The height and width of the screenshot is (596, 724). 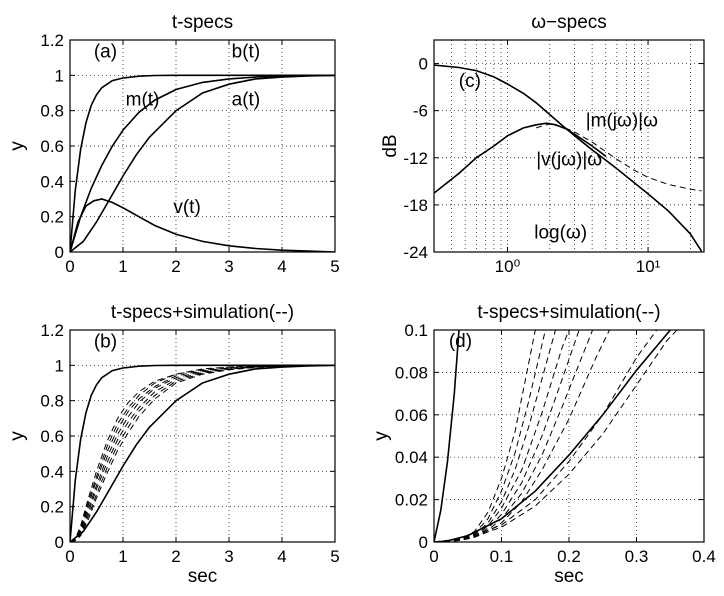 I want to click on grid-d, so click(x=569, y=436).